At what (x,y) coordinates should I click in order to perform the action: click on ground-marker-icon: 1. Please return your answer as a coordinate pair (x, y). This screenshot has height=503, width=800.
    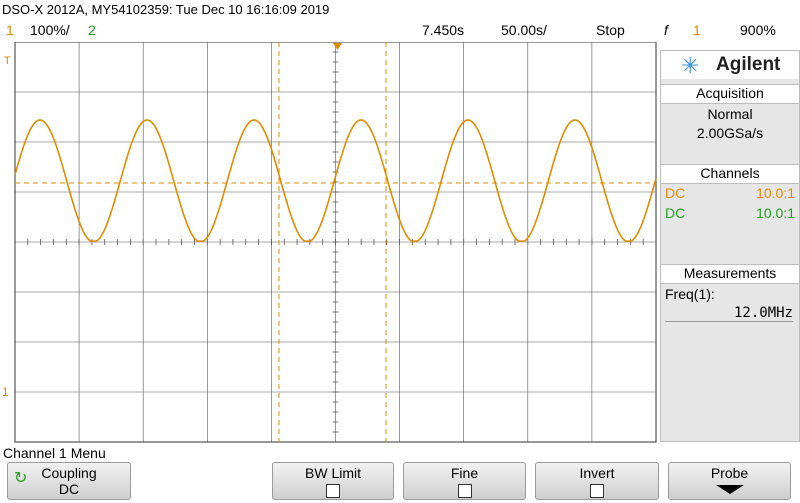
    Looking at the image, I should click on (5, 392).